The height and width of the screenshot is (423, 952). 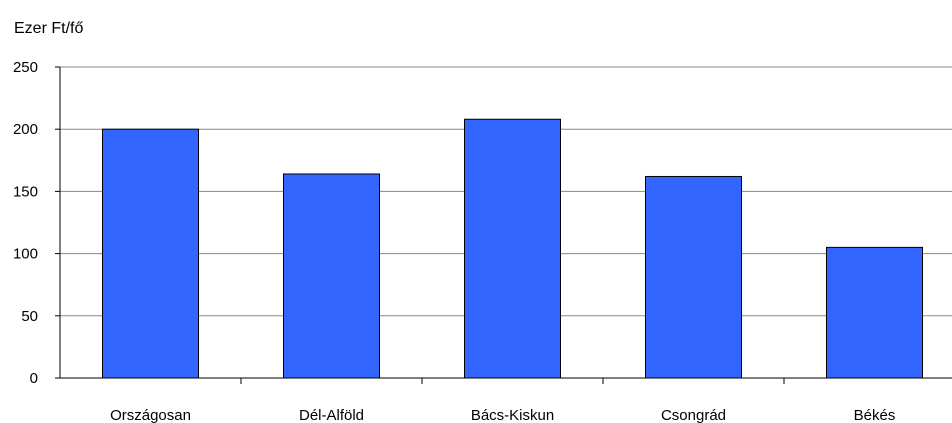 I want to click on x-tick-label: Bács-Kiskun, so click(x=512, y=415).